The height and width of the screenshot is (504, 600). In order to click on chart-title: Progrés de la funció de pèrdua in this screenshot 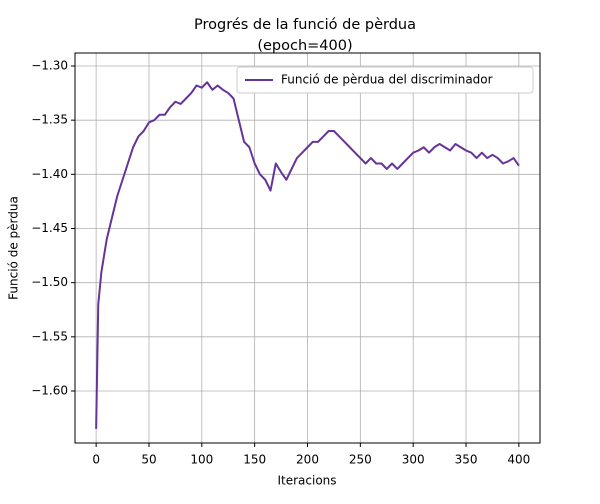, I will do `click(305, 25)`.